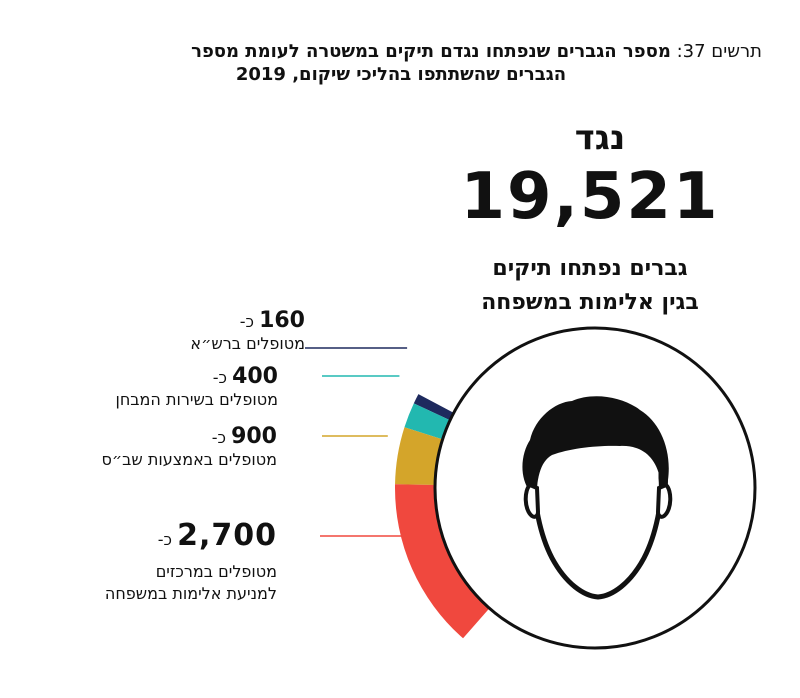 This screenshot has height=698, width=800. What do you see at coordinates (590, 302) in the screenshot?
I see `total-description-line-2: בגין אלימות במשפחה` at bounding box center [590, 302].